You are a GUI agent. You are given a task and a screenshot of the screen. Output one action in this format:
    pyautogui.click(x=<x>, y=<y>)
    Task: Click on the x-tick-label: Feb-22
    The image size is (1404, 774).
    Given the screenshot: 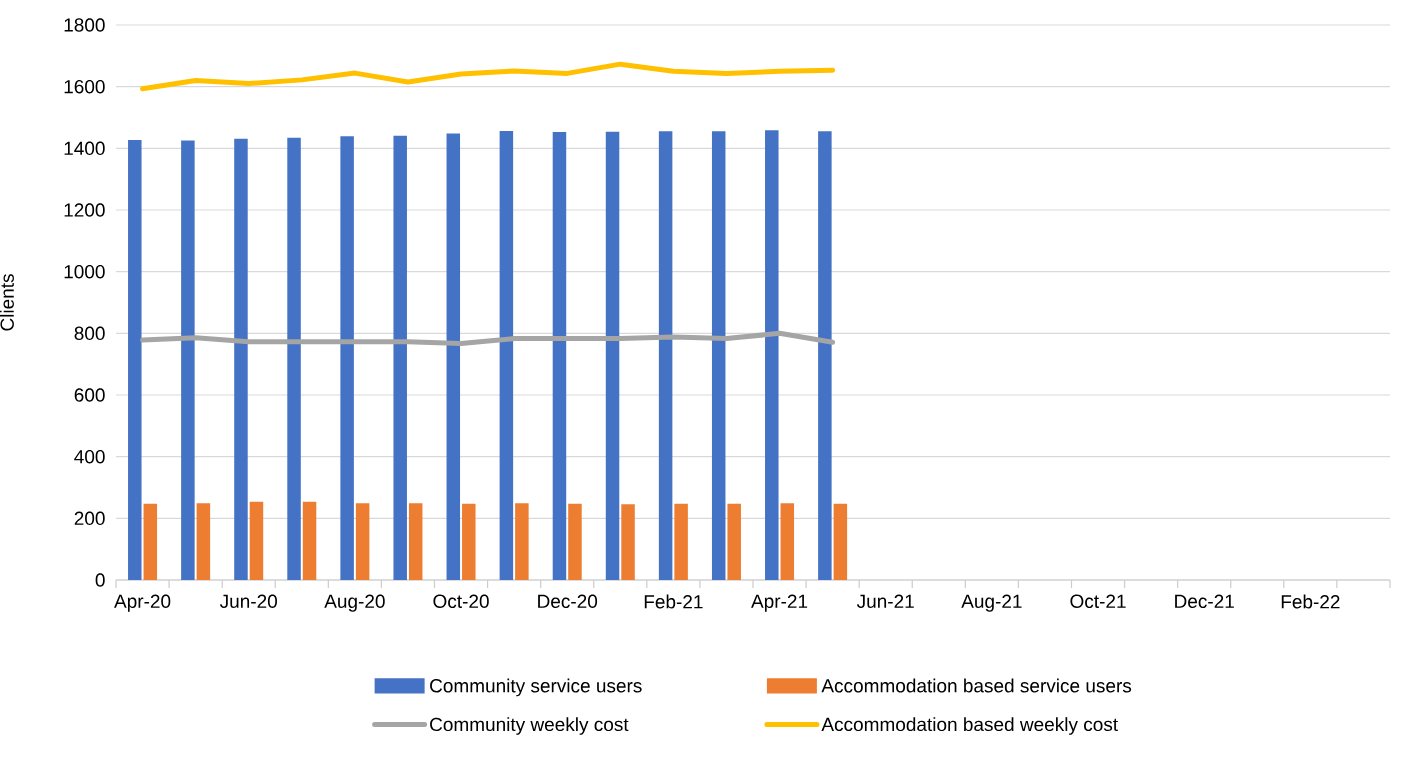 What is the action you would take?
    pyautogui.click(x=1310, y=601)
    